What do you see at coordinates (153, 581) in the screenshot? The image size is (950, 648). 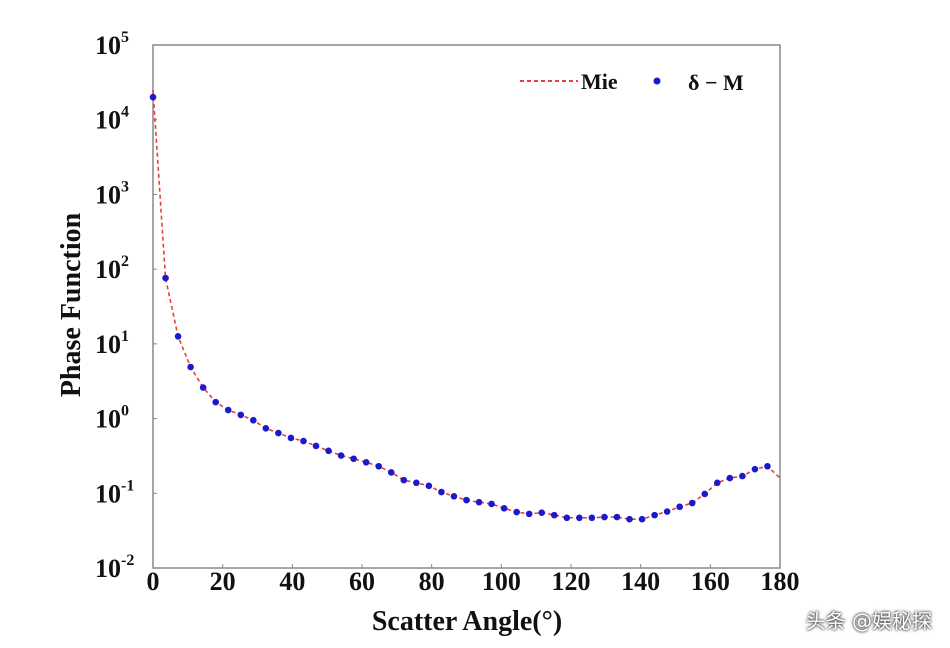 I see `x-tick-label: 0` at bounding box center [153, 581].